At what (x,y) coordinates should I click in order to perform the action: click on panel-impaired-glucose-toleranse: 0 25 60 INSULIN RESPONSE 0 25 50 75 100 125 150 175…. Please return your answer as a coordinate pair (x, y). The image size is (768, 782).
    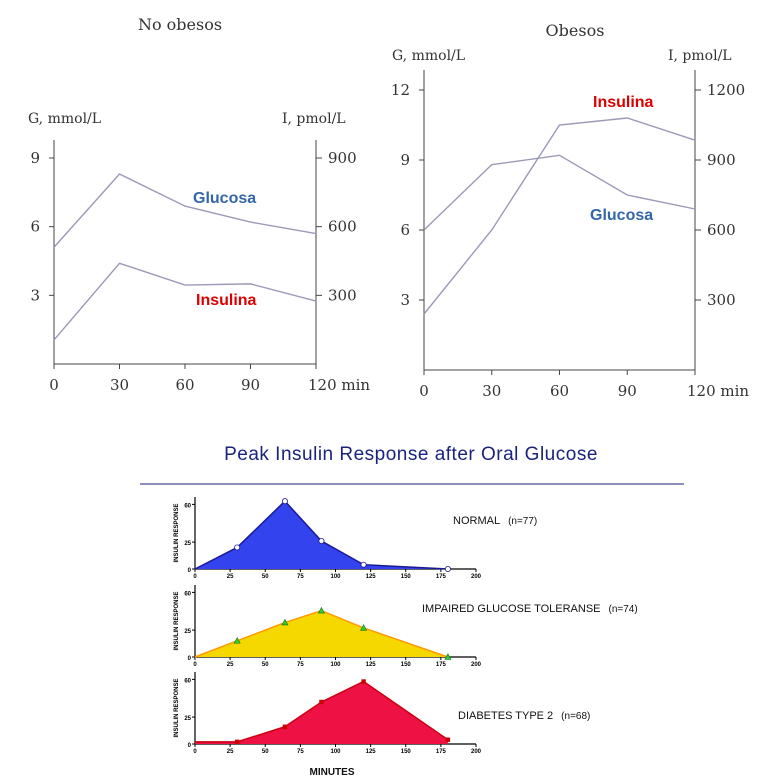
    Looking at the image, I should click on (406, 626).